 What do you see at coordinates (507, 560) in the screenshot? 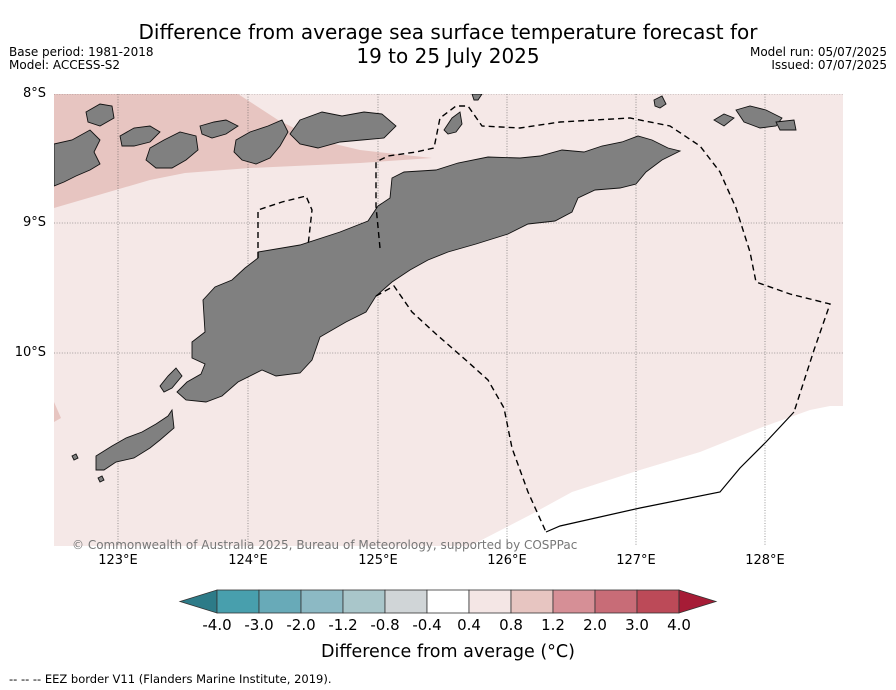
I see `lon-label-126e: 126°E` at bounding box center [507, 560].